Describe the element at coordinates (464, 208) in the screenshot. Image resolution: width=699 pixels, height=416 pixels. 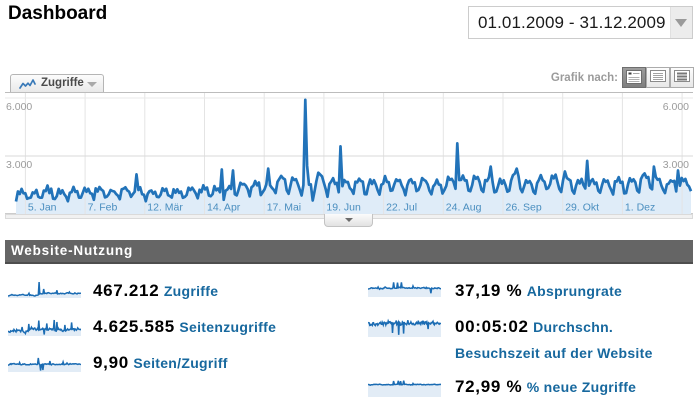
I see `svg-text: 24. Aug` at that location.